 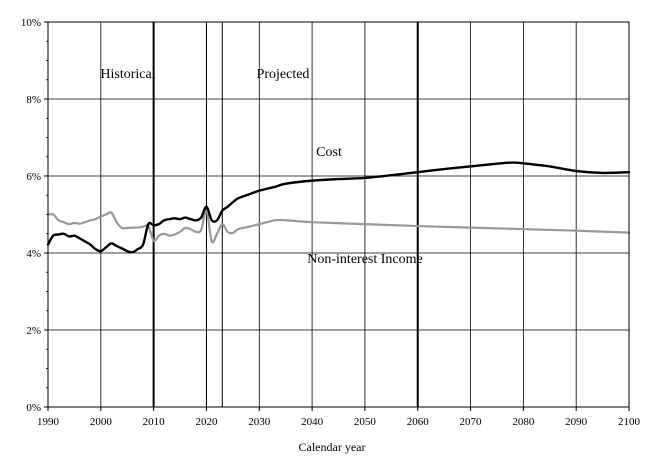 I want to click on y-tick-label: 8%, so click(x=33, y=100).